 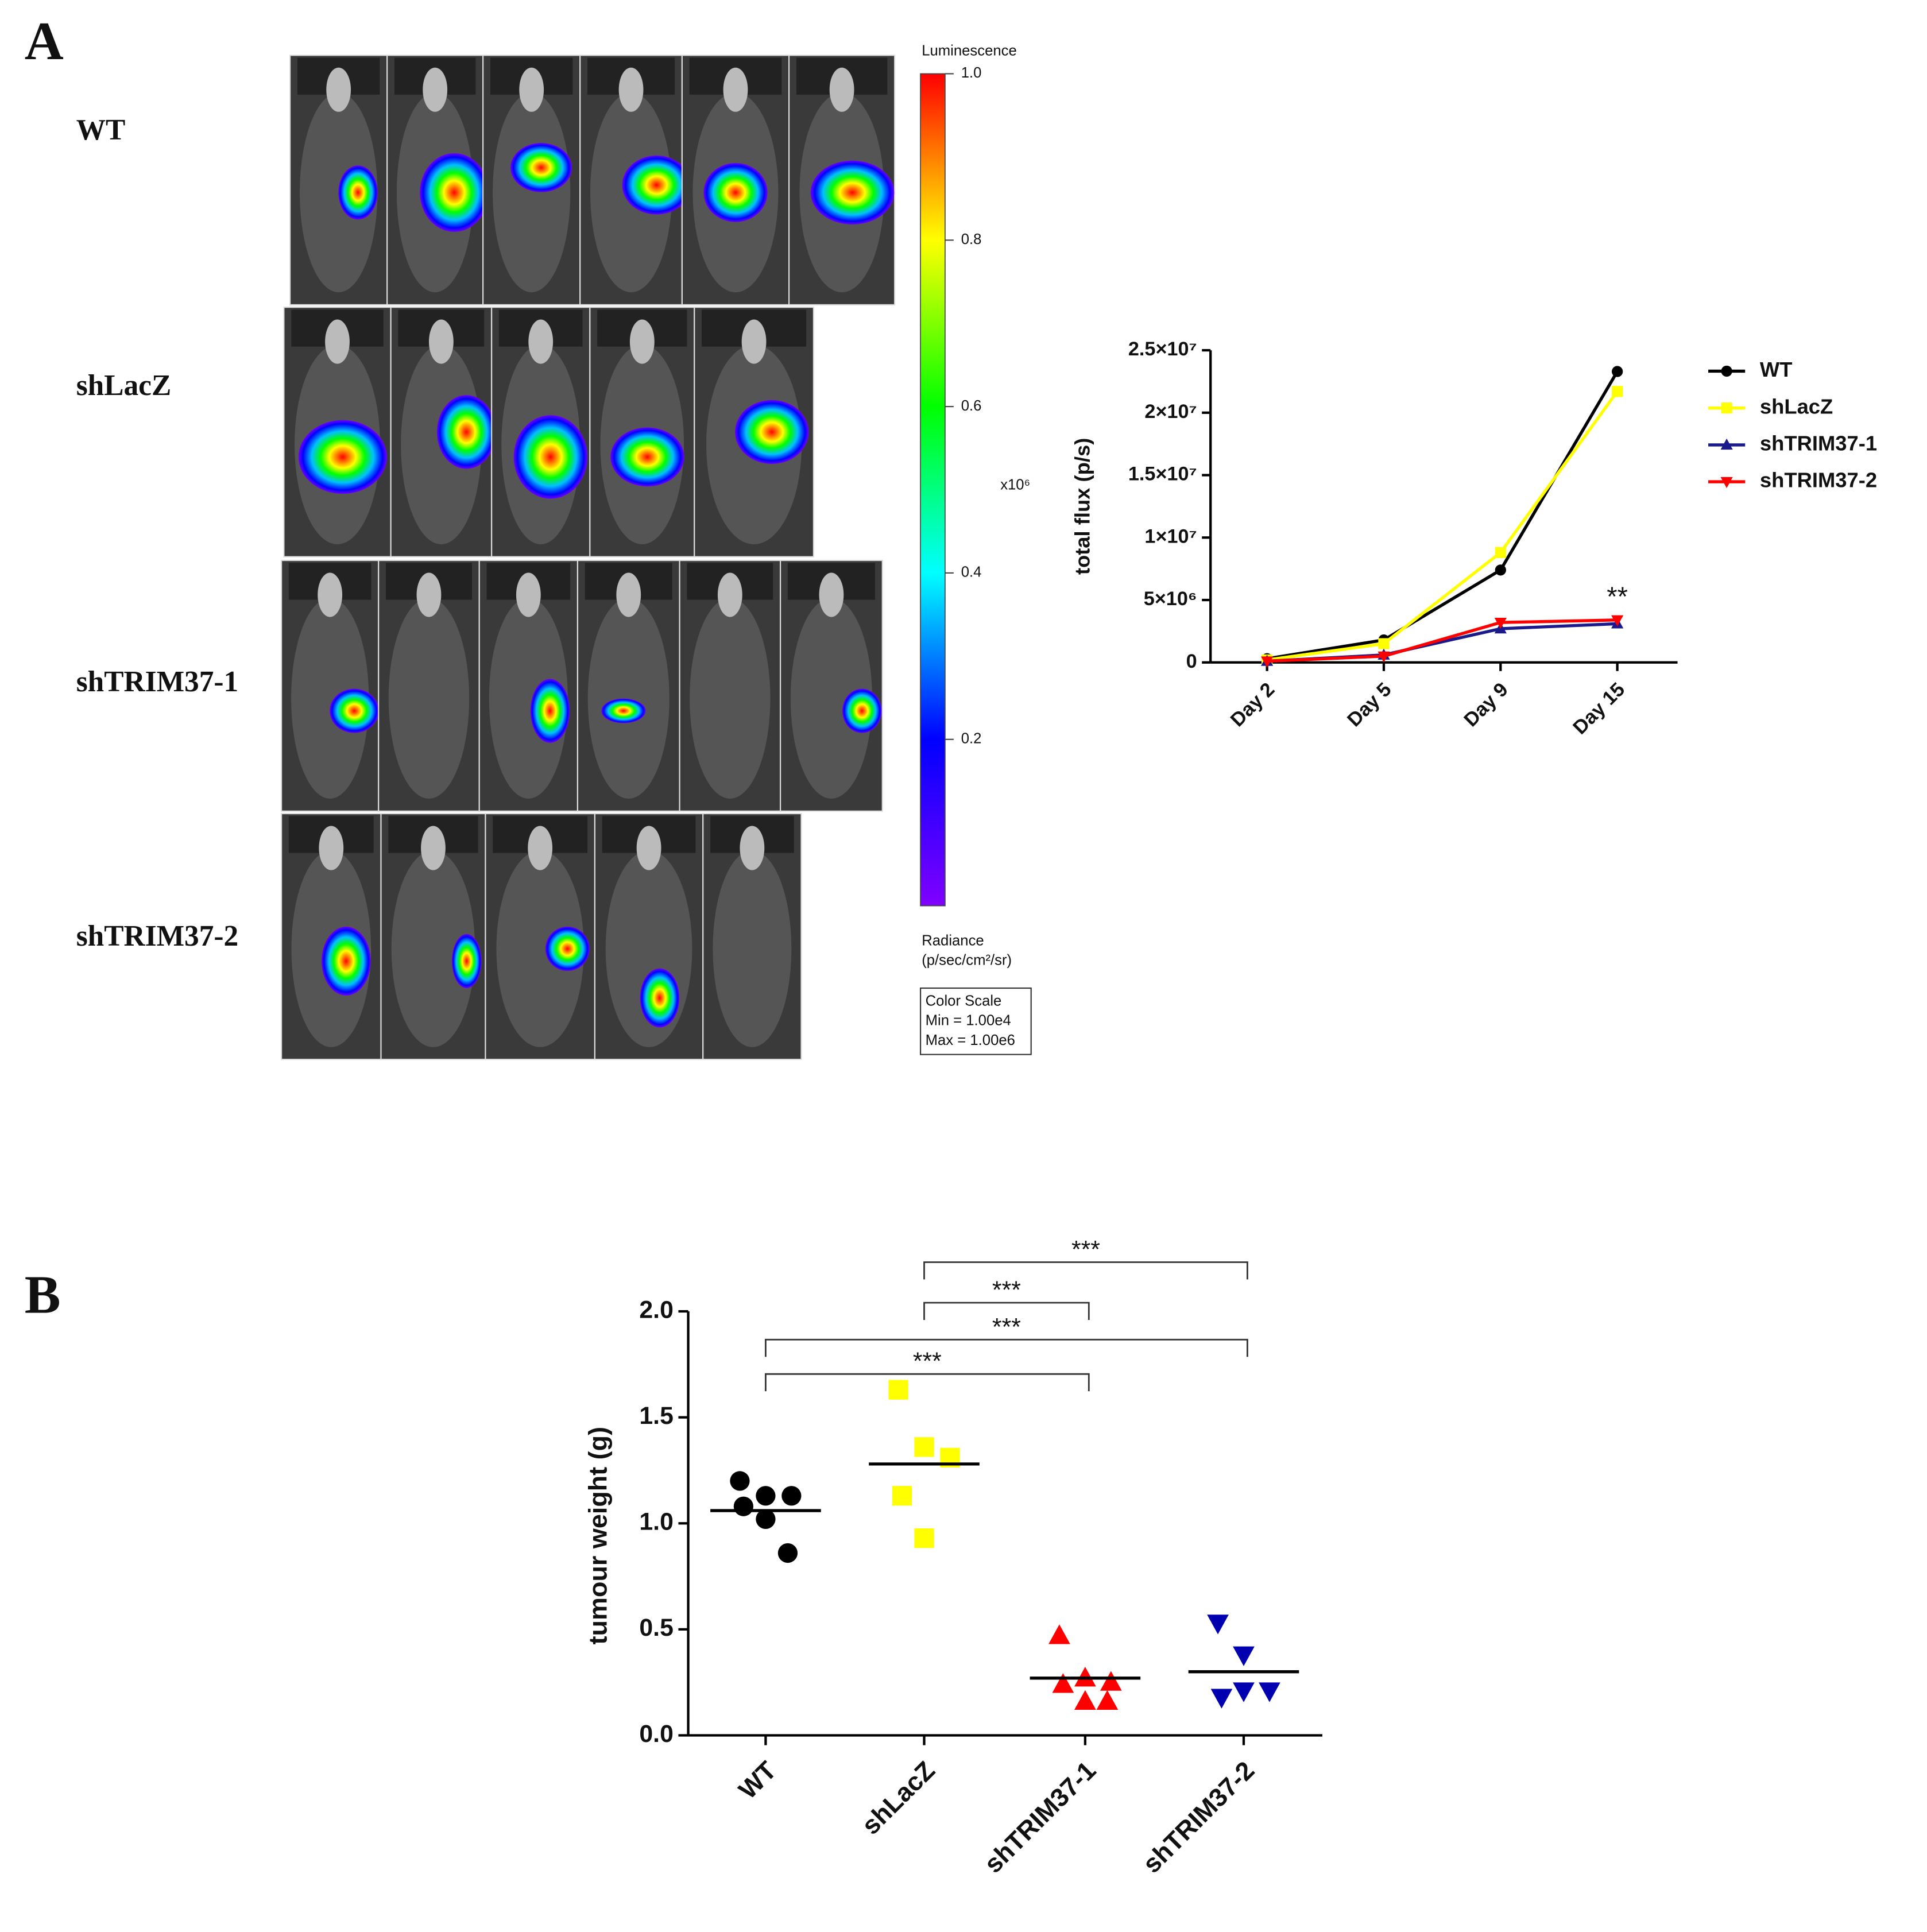 What do you see at coordinates (656, 1522) in the screenshot?
I see `y-tick-label: 1.0` at bounding box center [656, 1522].